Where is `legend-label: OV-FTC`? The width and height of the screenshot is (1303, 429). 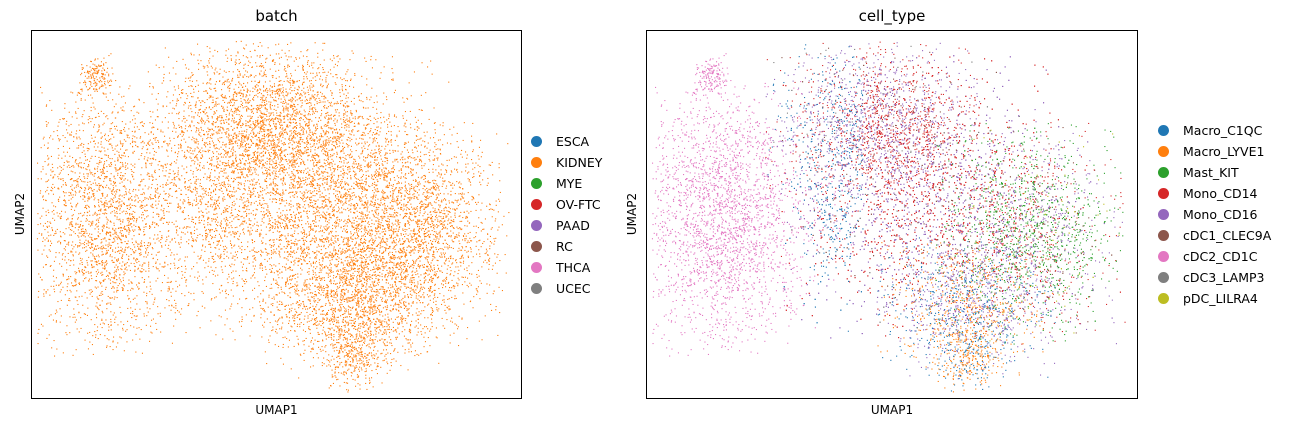 legend-label: OV-FTC is located at coordinates (578, 204).